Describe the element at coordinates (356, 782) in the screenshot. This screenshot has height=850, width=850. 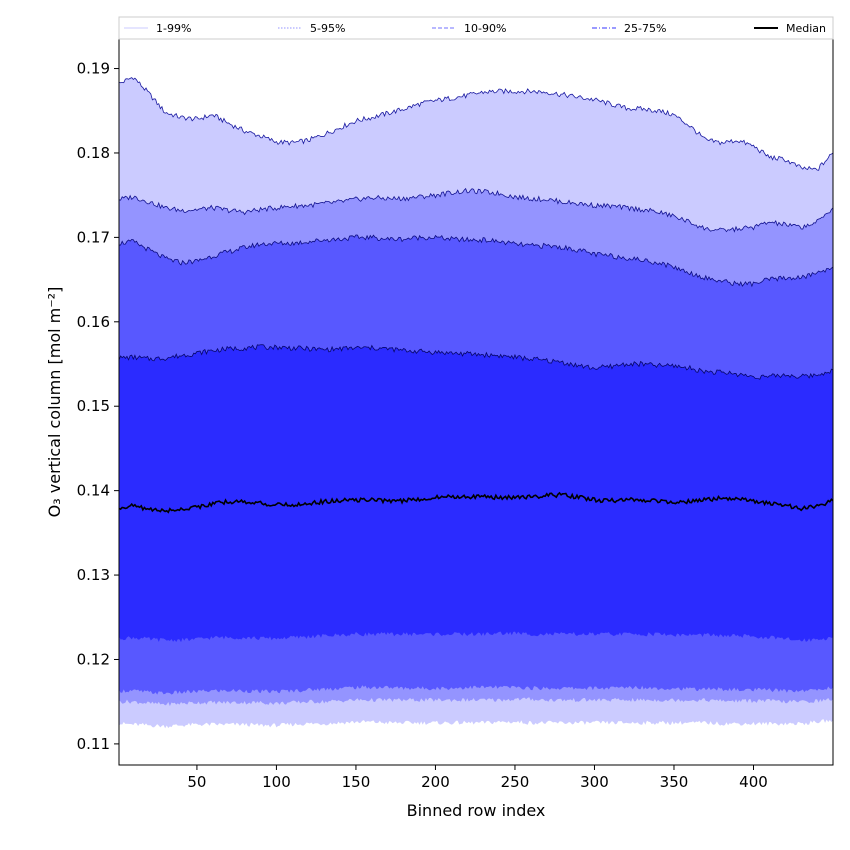
I see `x-tick-label: 150` at that location.